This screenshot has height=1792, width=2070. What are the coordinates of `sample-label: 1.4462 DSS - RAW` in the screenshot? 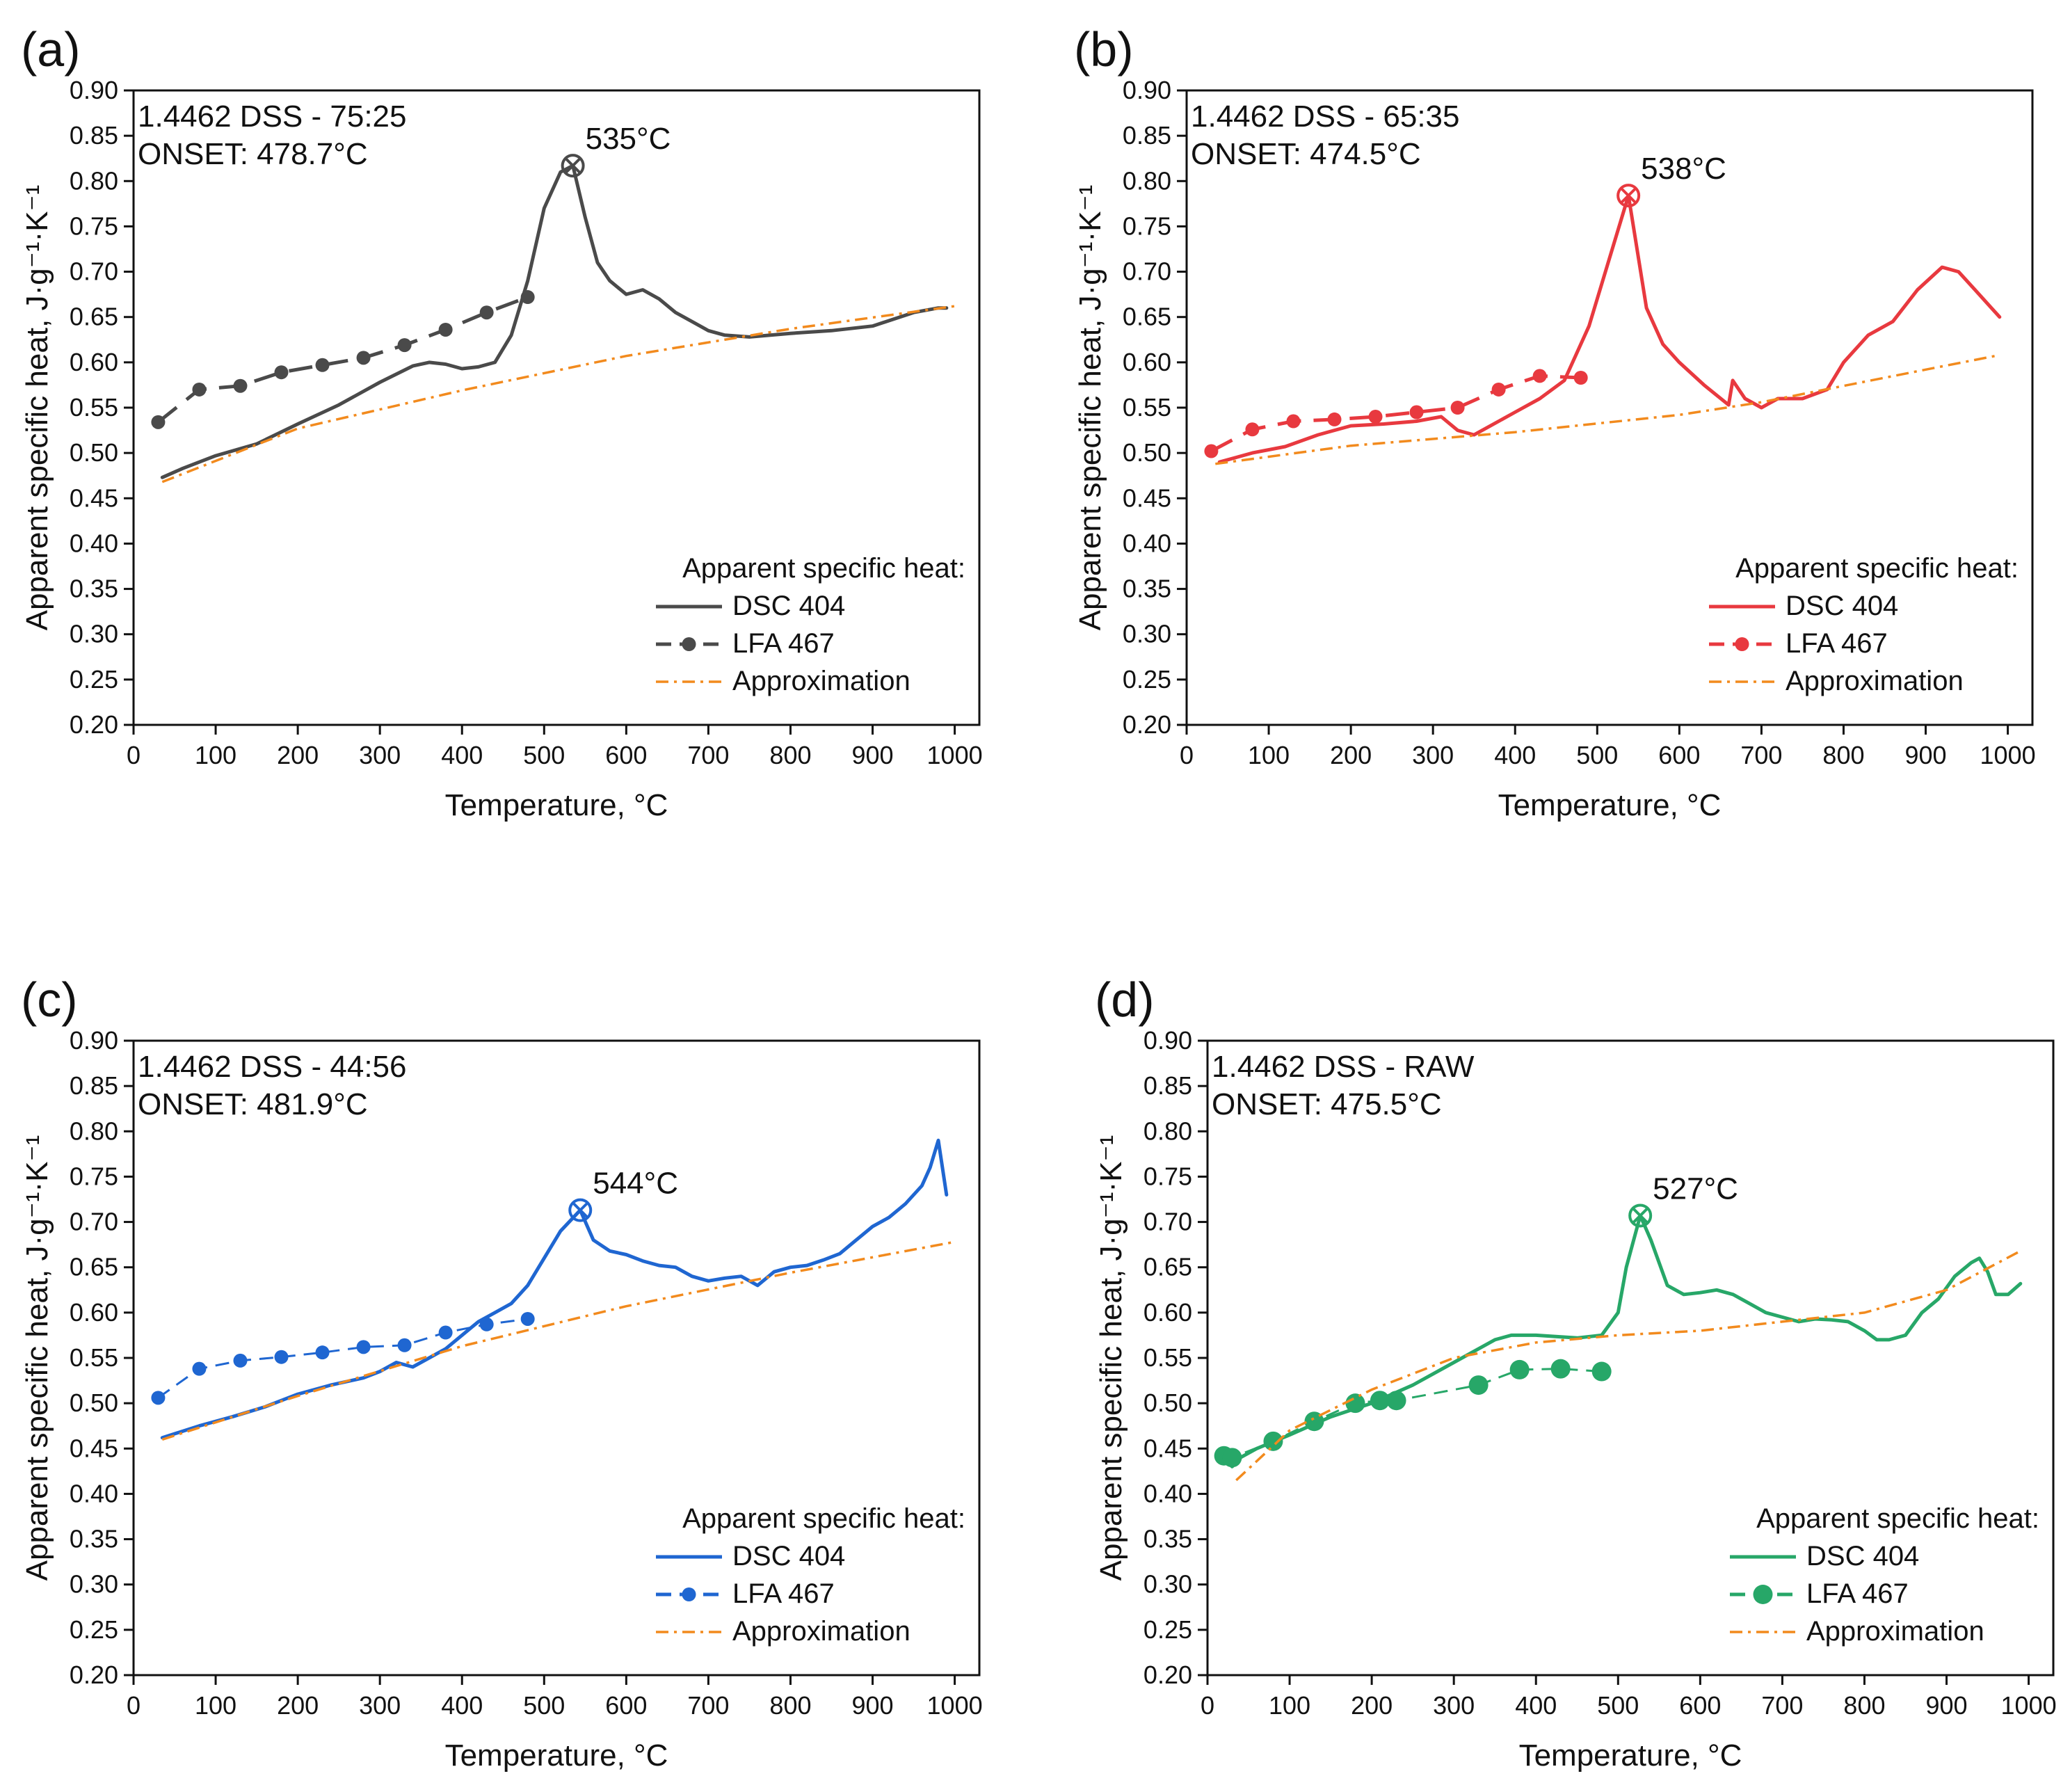 It's located at (1343, 1067).